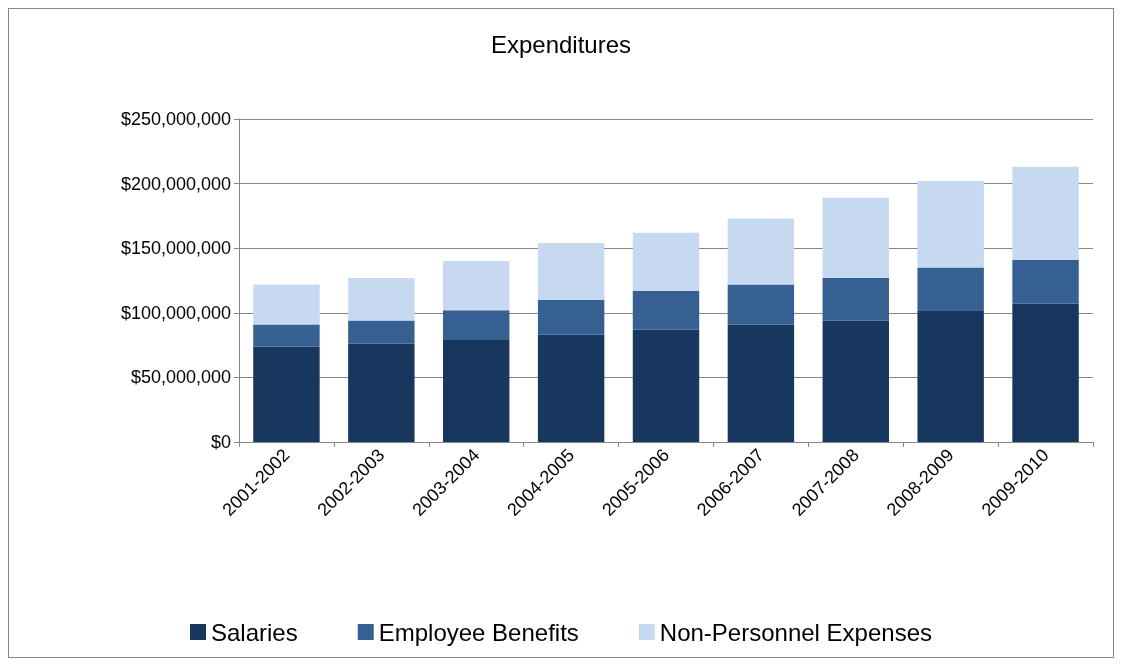  What do you see at coordinates (220, 442) in the screenshot?
I see `y-tick-label: $0` at bounding box center [220, 442].